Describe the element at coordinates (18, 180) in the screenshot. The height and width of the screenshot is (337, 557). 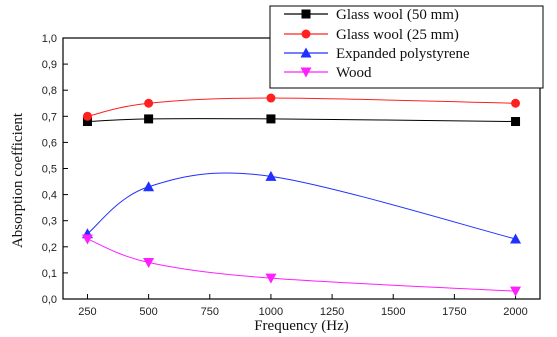
I see `y-axis-title: Absorption coefficient` at that location.